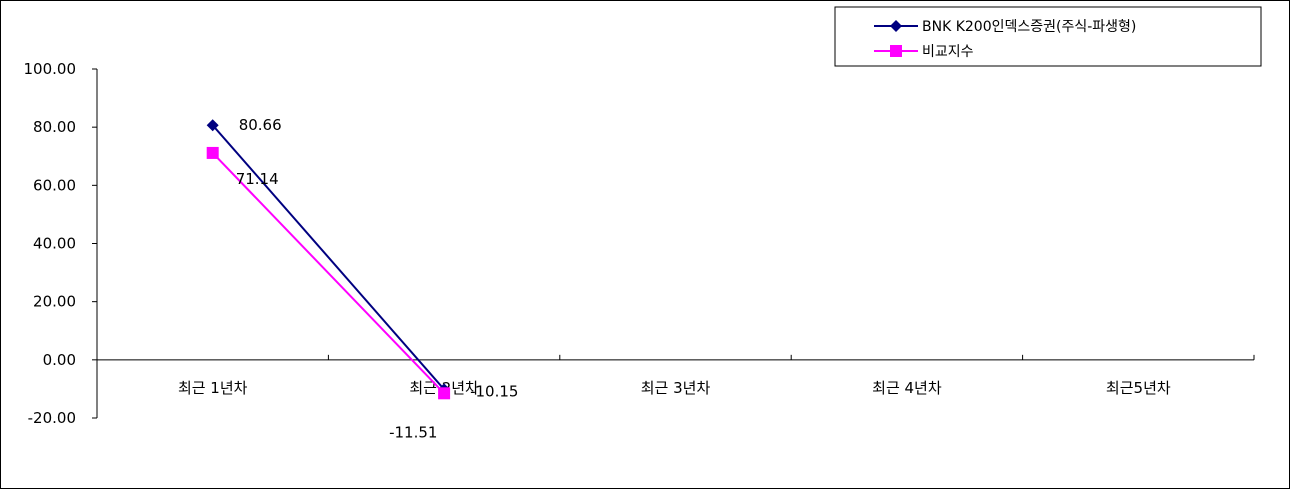  Describe the element at coordinates (1029, 27) in the screenshot. I see `legend-label: BNK K200인덱스증권(주식-파생형)` at that location.